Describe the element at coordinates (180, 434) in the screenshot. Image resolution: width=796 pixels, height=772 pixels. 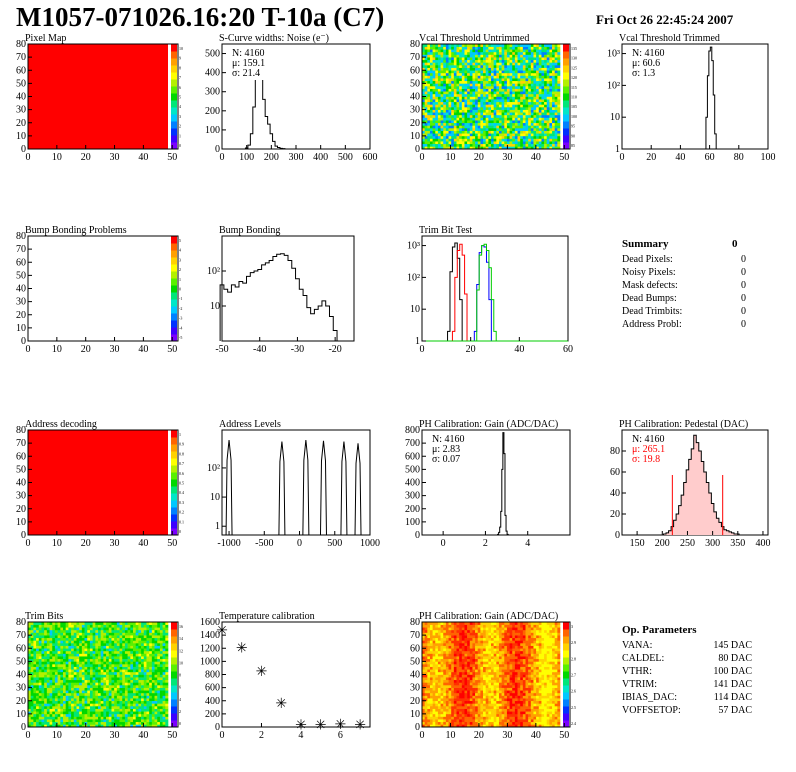
I see `colorbar-label: 1` at that location.